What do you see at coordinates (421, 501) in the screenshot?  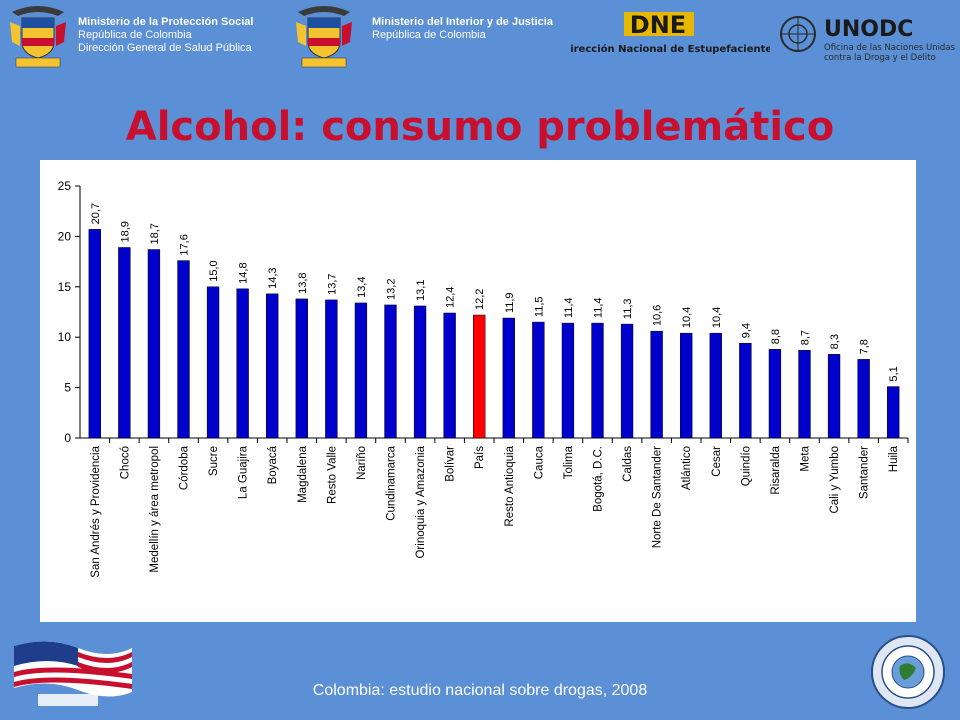 I see `category-label: Orinoquia y Amazonia` at bounding box center [421, 501].